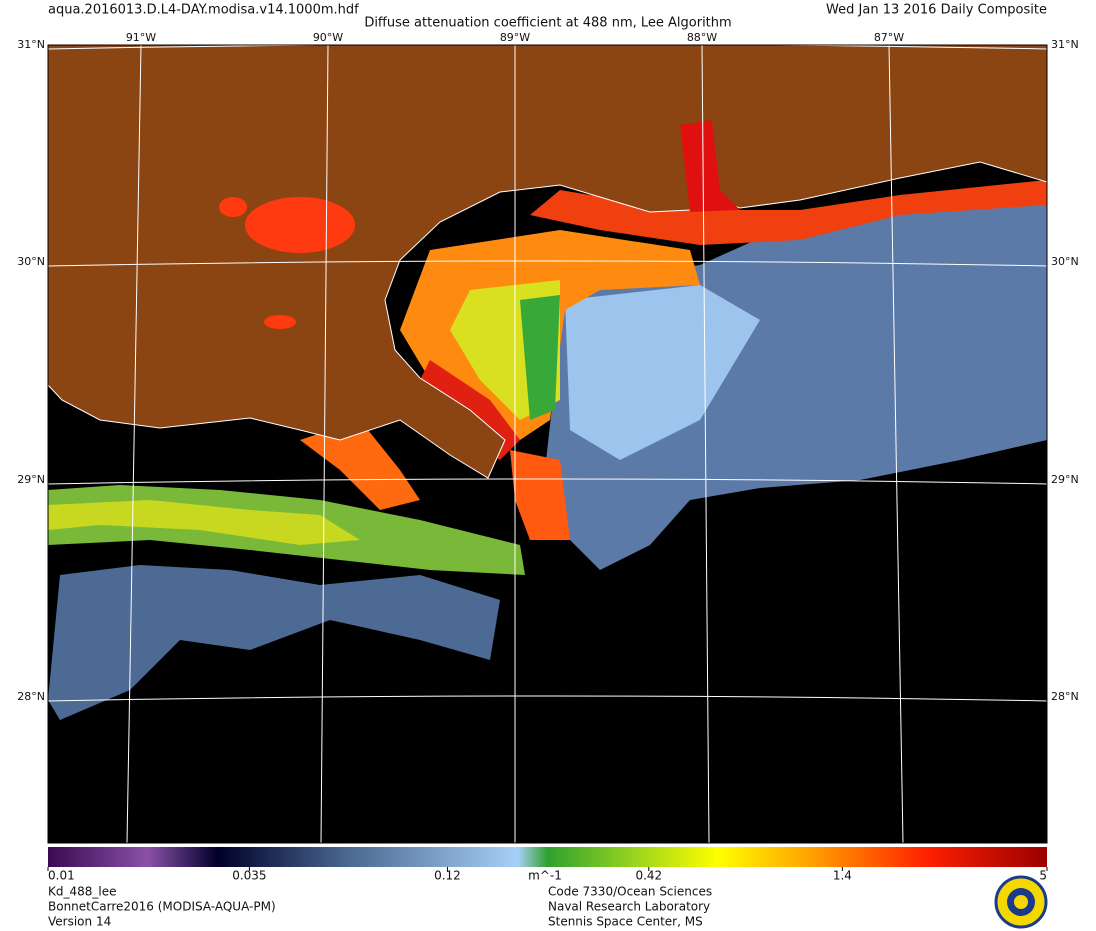 This screenshot has width=1096, height=931. What do you see at coordinates (515, 37) in the screenshot?
I see `longitude-label: 89°W` at bounding box center [515, 37].